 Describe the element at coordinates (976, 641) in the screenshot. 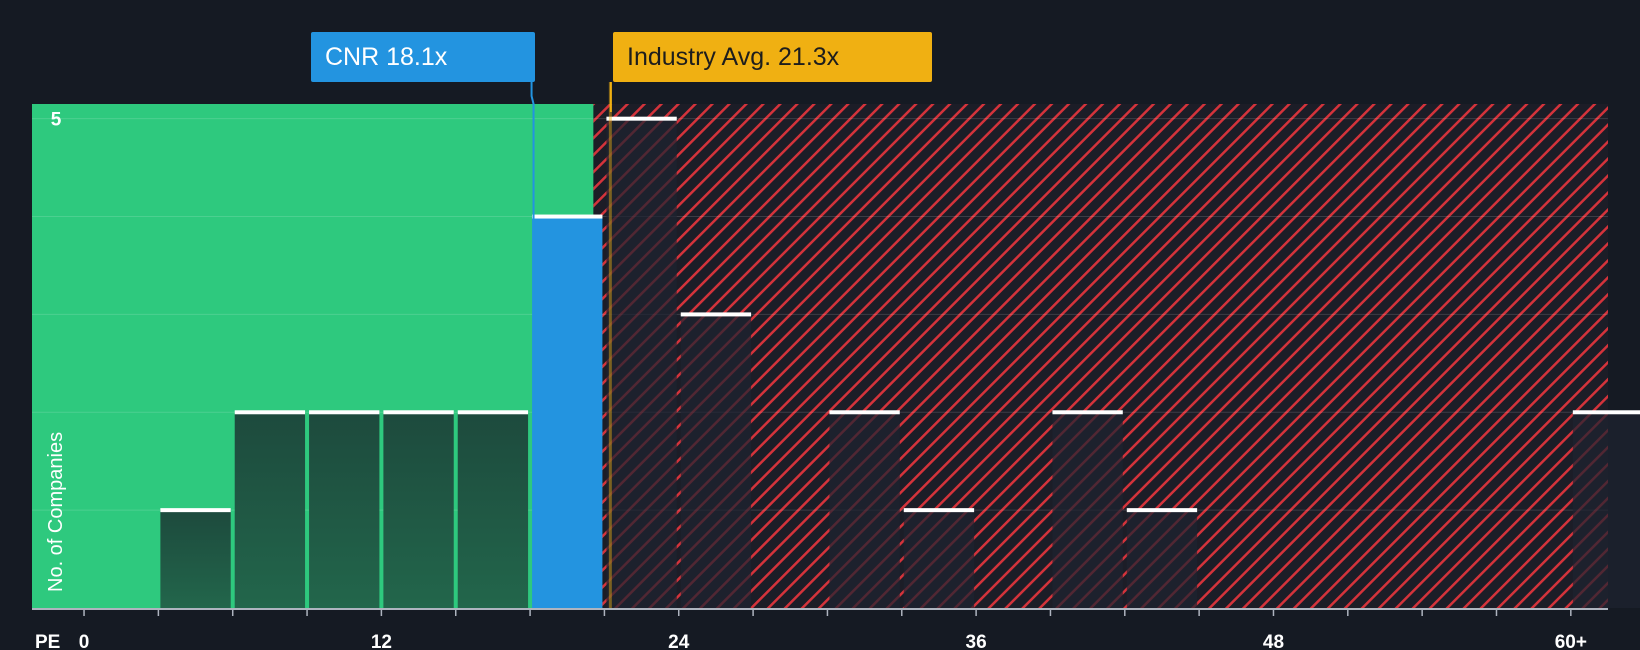

I see `x-tick-label: 36` at that location.